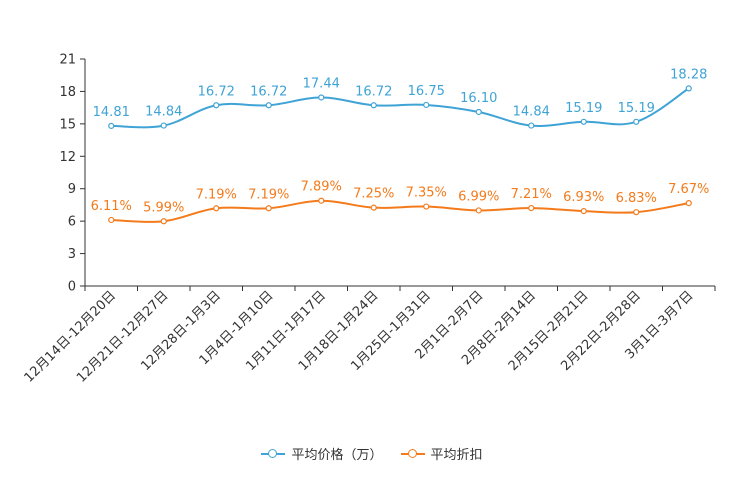 The width and height of the screenshot is (744, 496). I want to click on data-label: 6.83%, so click(636, 198).